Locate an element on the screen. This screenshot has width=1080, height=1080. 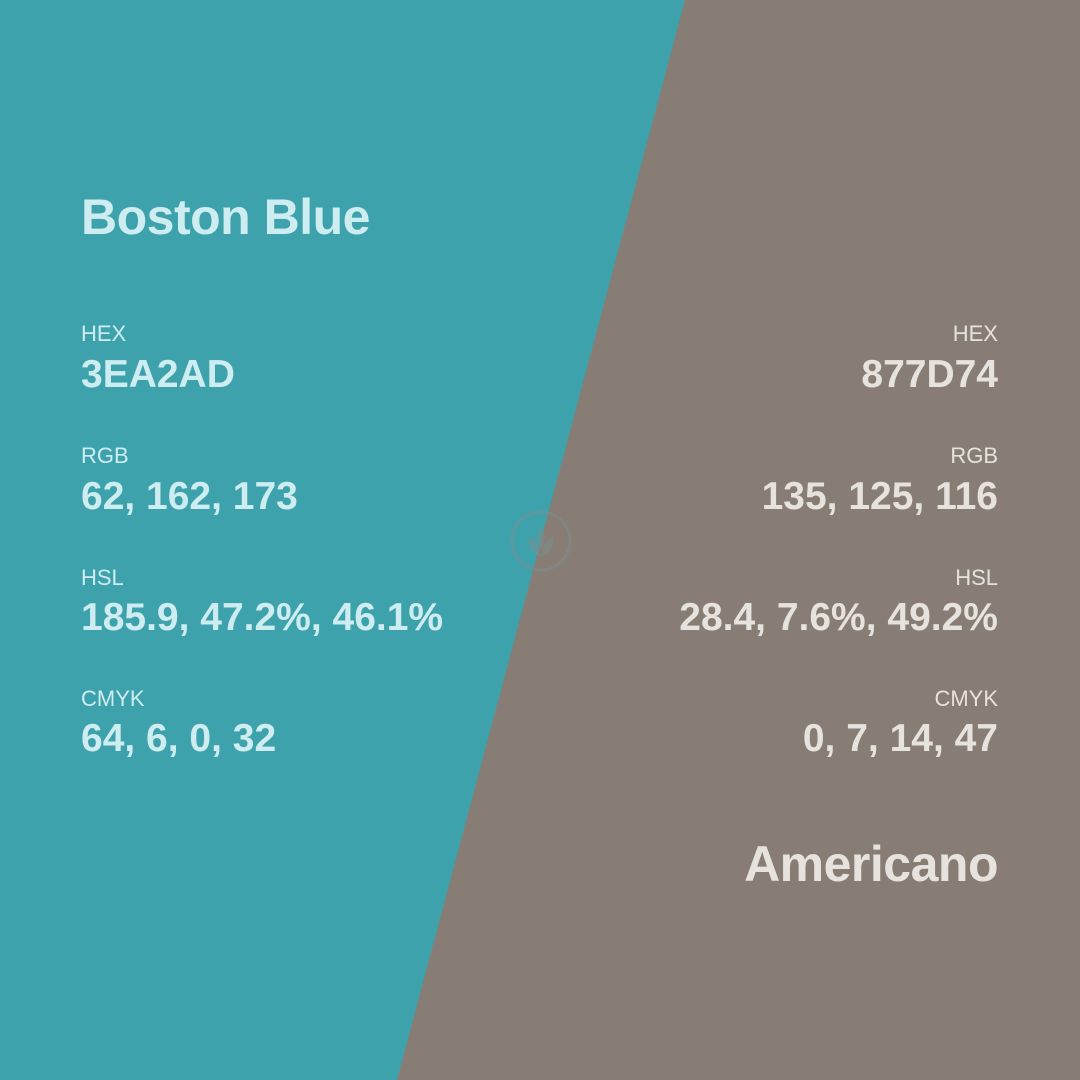
right-rgb-label: RGB is located at coordinates (974, 455).